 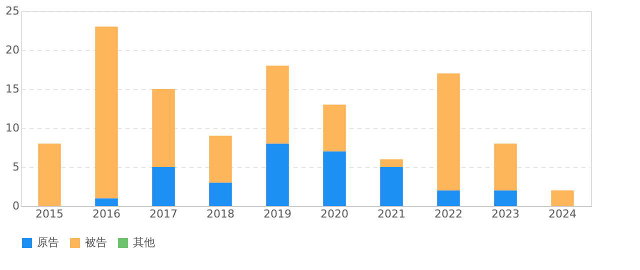 What do you see at coordinates (13, 89) in the screenshot?
I see `y-tick-label: 15` at bounding box center [13, 89].